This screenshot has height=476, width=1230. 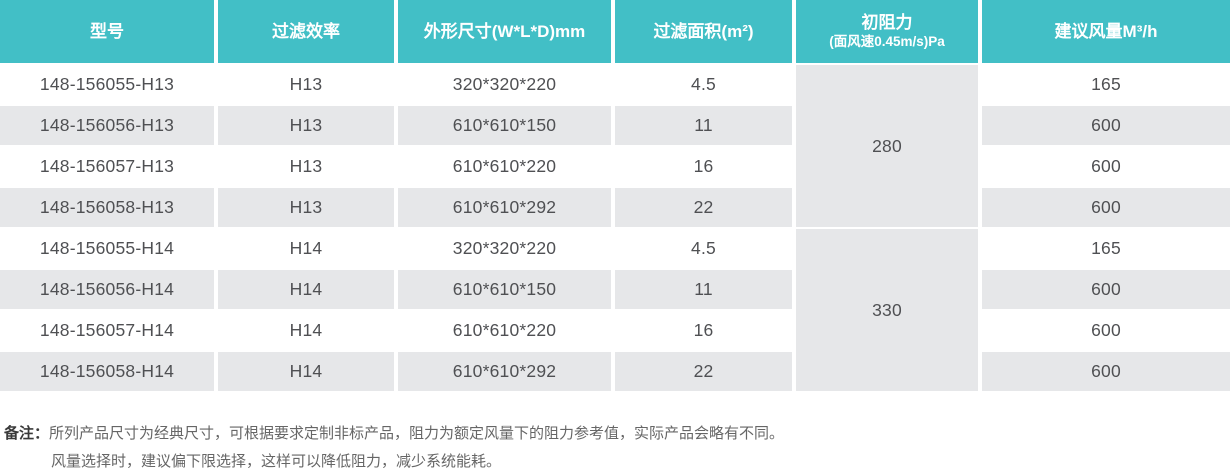 What do you see at coordinates (276, 461) in the screenshot?
I see `footnote-text-2: 风量选择时，建议偏下限选择，这样可以降低阻力，减少系统能耗。` at bounding box center [276, 461].